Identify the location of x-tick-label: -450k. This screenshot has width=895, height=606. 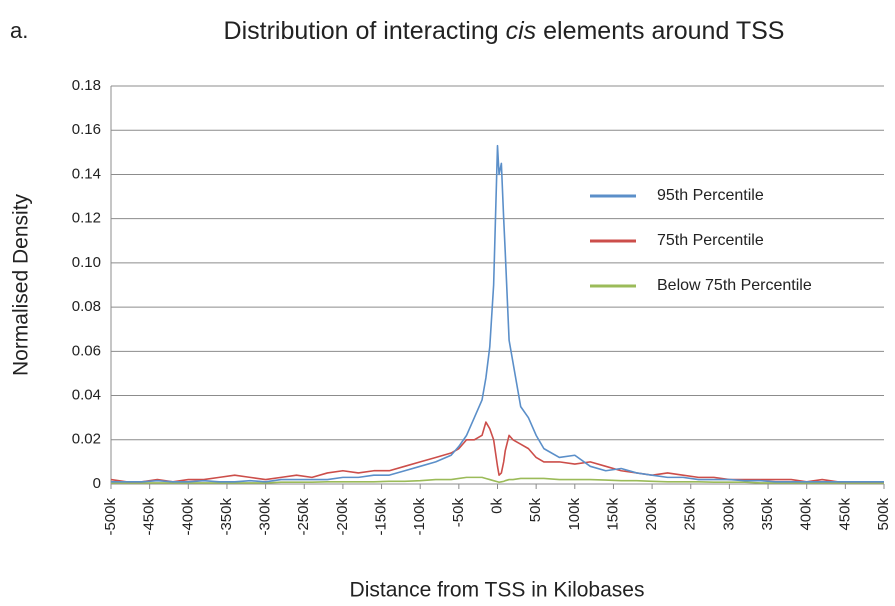
(149, 517).